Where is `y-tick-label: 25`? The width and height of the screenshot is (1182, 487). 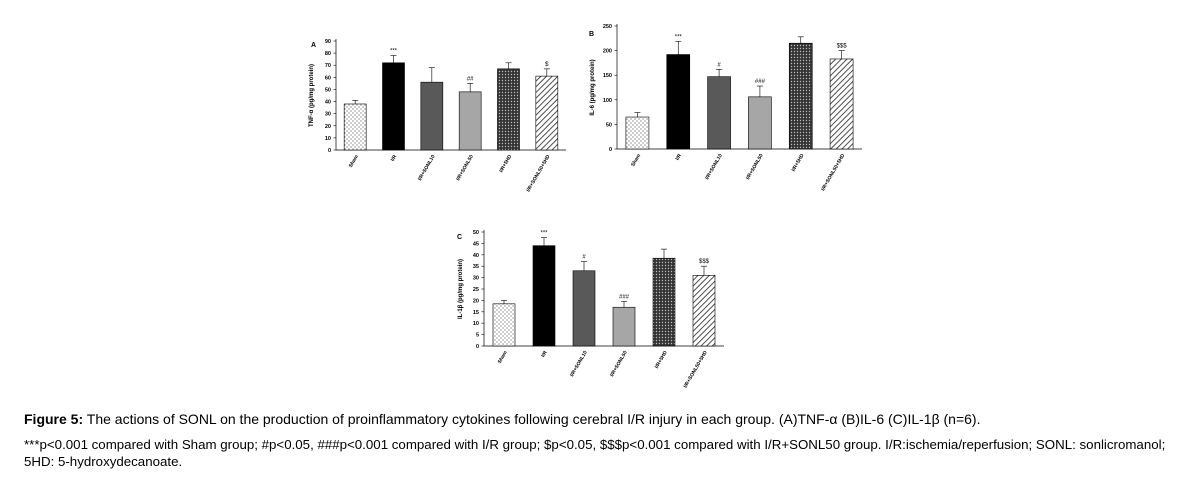
y-tick-label: 25 is located at coordinates (476, 290).